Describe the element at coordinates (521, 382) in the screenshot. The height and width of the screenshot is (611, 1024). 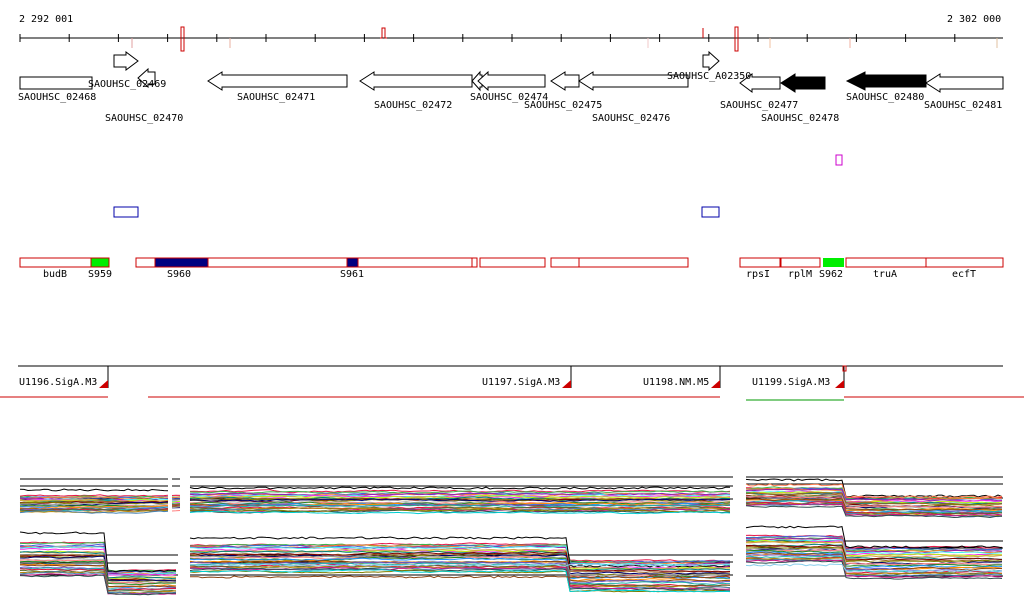
I see `transcript-label: U1197.SigA.M3` at that location.